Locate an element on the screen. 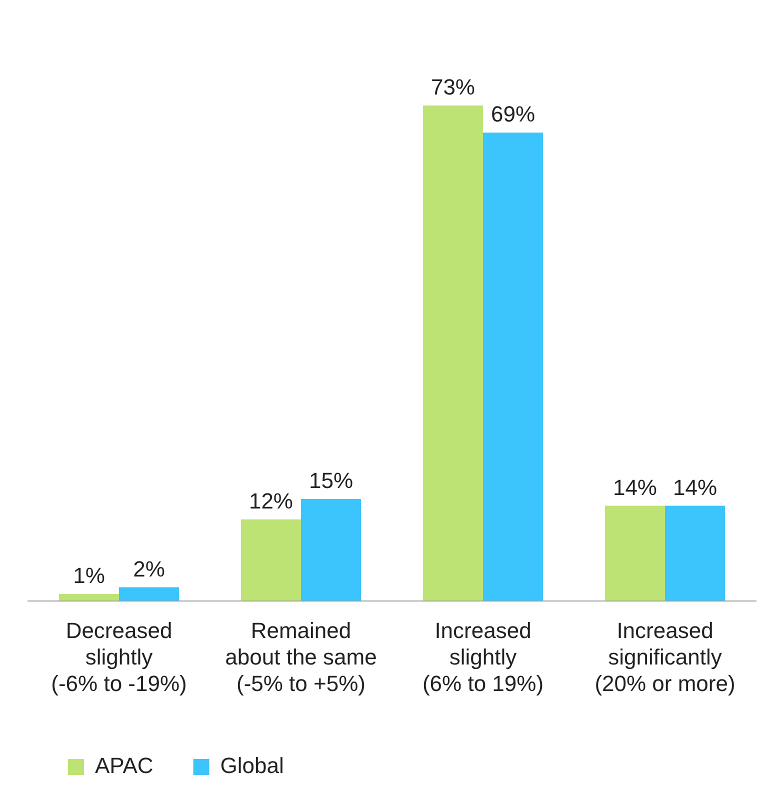 This screenshot has height=795, width=774. data-label: 73% is located at coordinates (452, 87).